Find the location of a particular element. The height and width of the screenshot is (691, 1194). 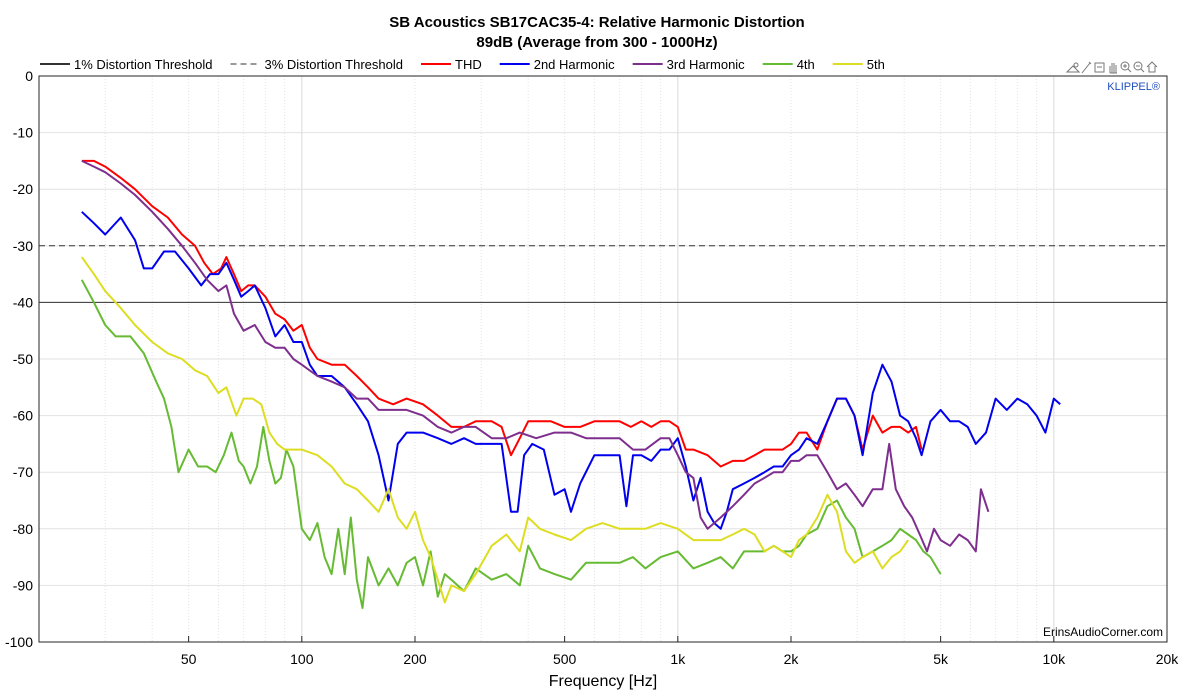

y-tick-label: -60 is located at coordinates (23, 416).